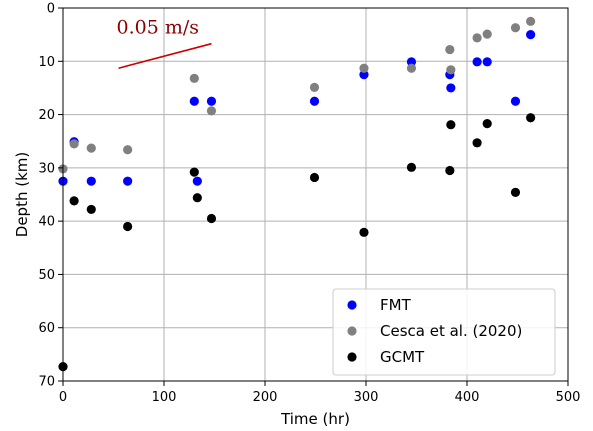 Image resolution: width=593 pixels, height=431 pixels. I want to click on x-tick-label: 0, so click(63, 397).